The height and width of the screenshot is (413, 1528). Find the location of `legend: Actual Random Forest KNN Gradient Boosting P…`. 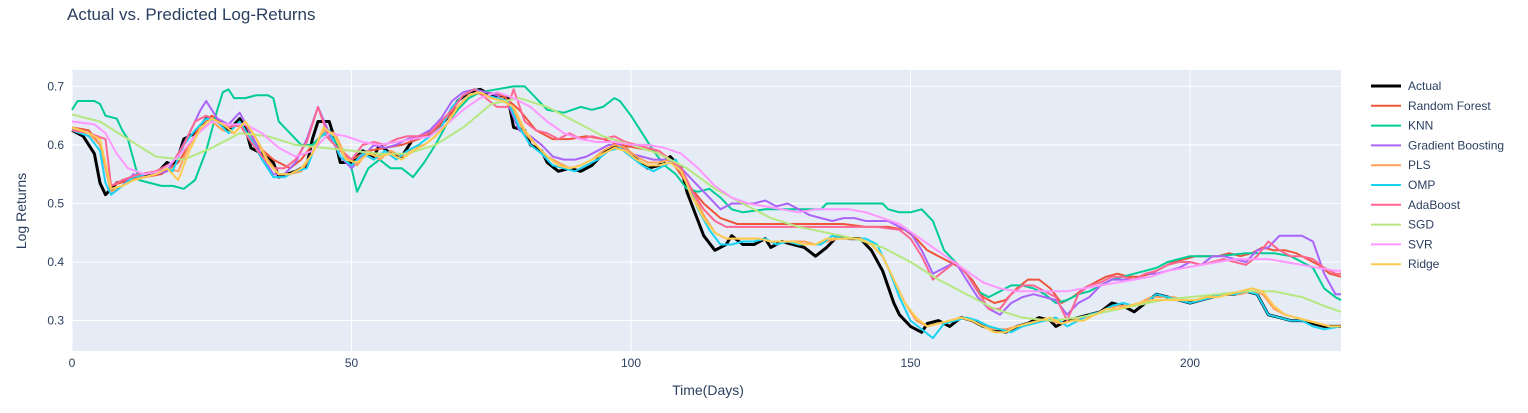

legend: Actual Random Forest KNN Gradient Boosting P… is located at coordinates (1437, 175).